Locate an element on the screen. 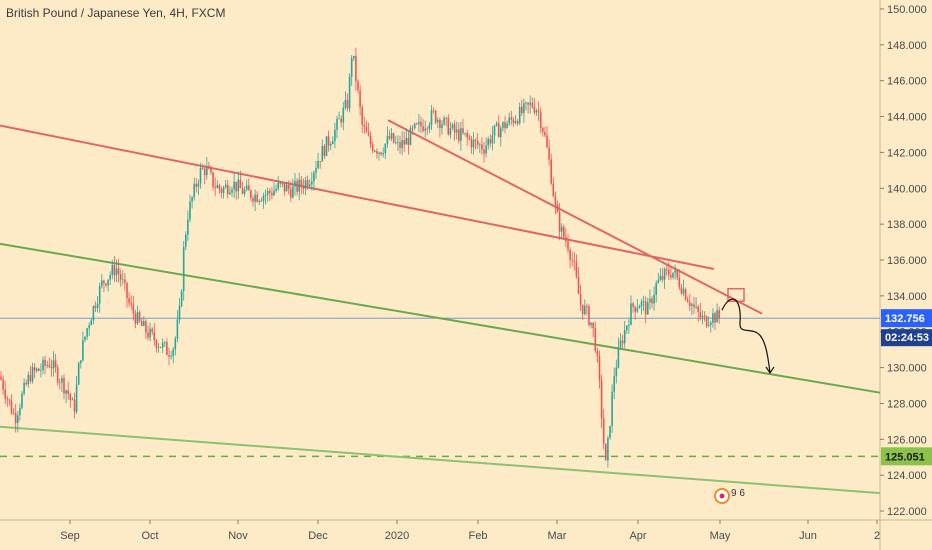 The height and width of the screenshot is (550, 932). y-tick-label: 150.000 is located at coordinates (907, 10).